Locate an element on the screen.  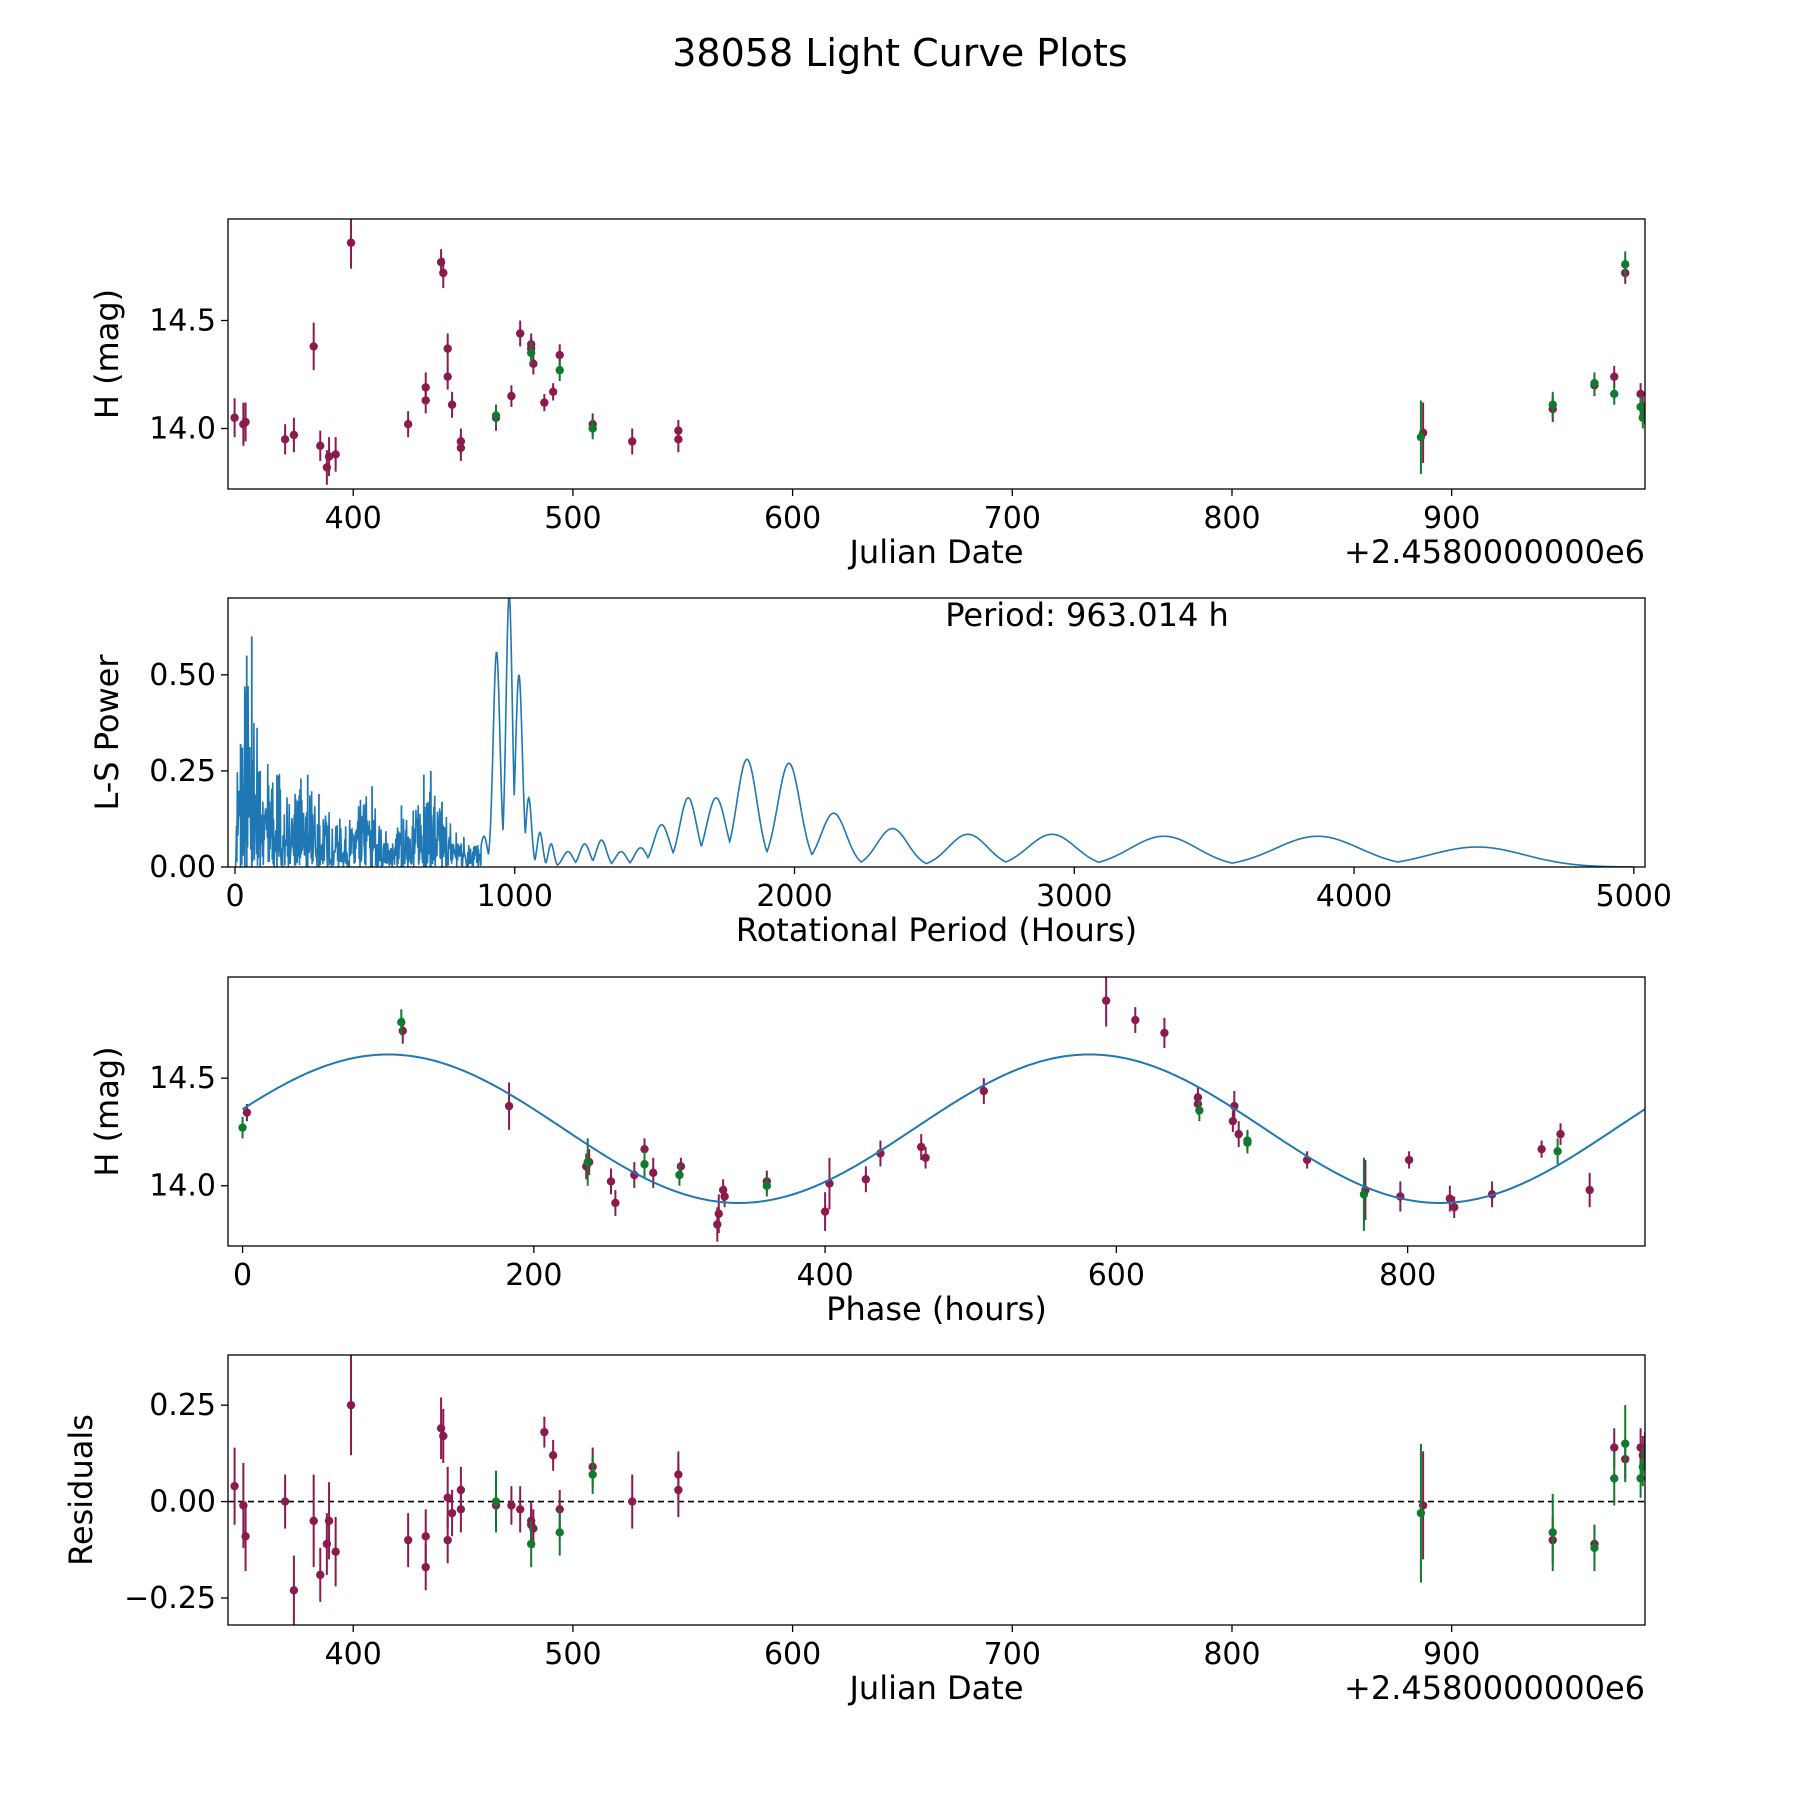
x-tick-label: 4000 is located at coordinates (1354, 896).